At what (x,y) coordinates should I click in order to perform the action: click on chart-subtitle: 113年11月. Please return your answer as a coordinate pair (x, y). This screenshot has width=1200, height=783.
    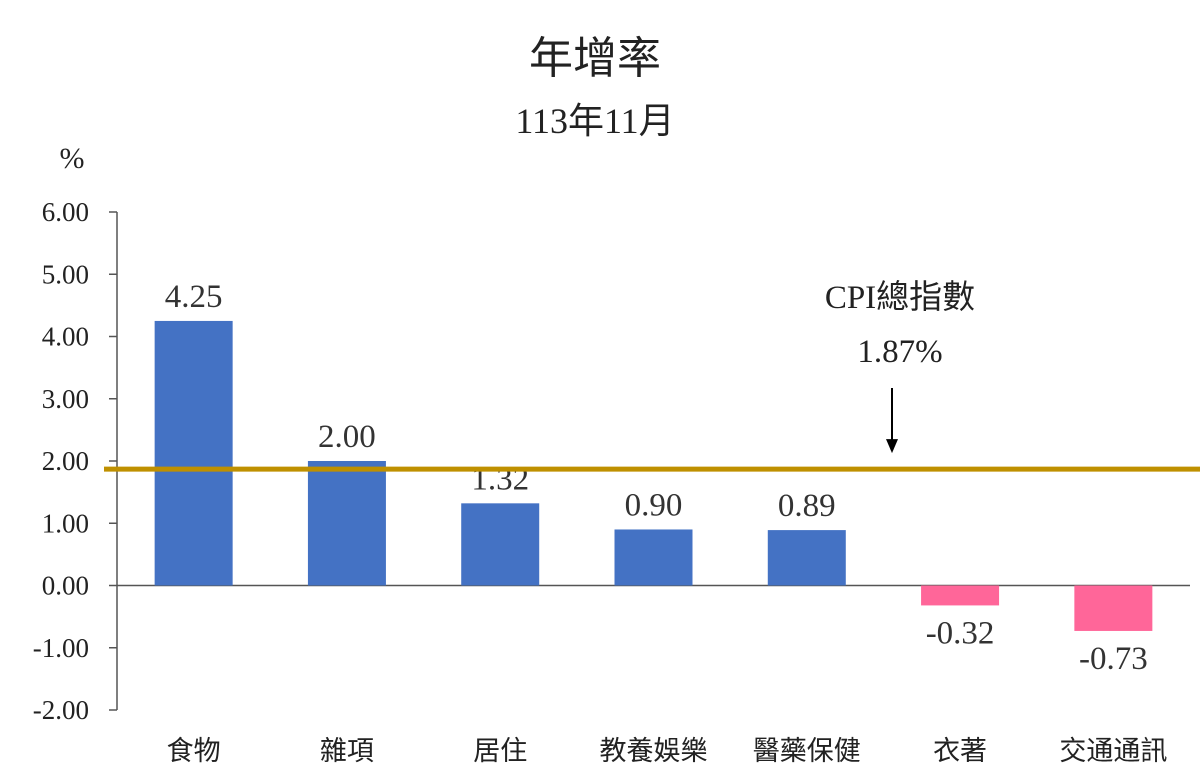
    Looking at the image, I should click on (595, 121).